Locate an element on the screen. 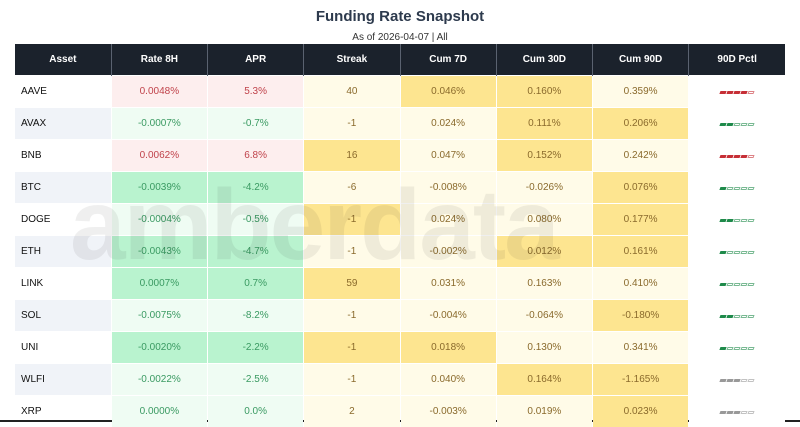 The height and width of the screenshot is (427, 800). column-header: Cum 90D is located at coordinates (641, 60).